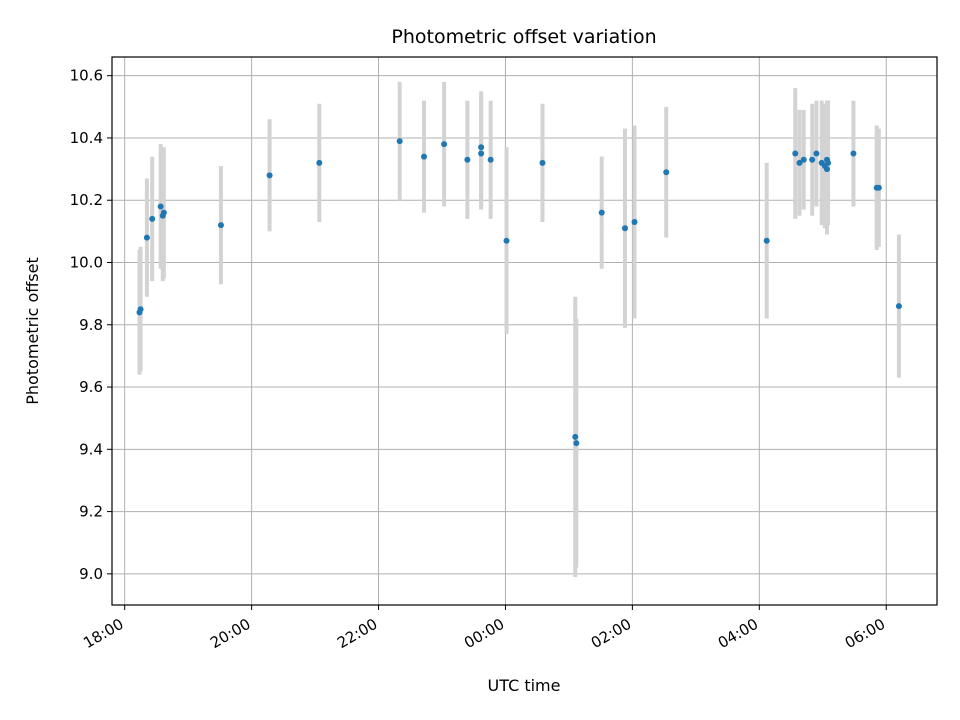 The width and height of the screenshot is (960, 720). Describe the element at coordinates (86, 76) in the screenshot. I see `y-tick-label: 10.6` at that location.